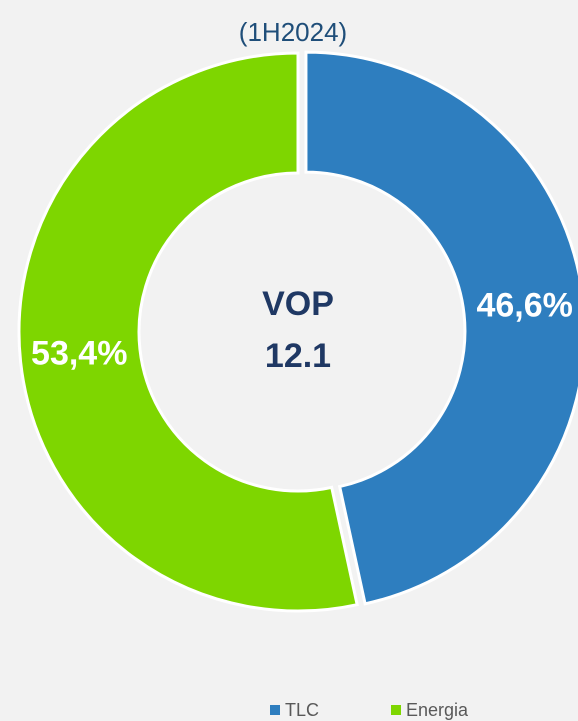 This screenshot has height=721, width=578. I want to click on legend-label: Energia, so click(437, 710).